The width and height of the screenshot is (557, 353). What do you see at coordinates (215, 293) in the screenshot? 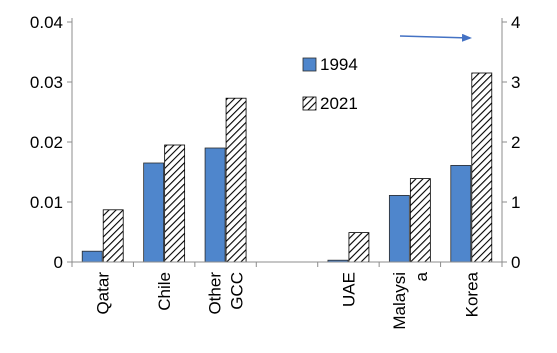
I see `x-tick-label-2-0: Other` at bounding box center [215, 293].